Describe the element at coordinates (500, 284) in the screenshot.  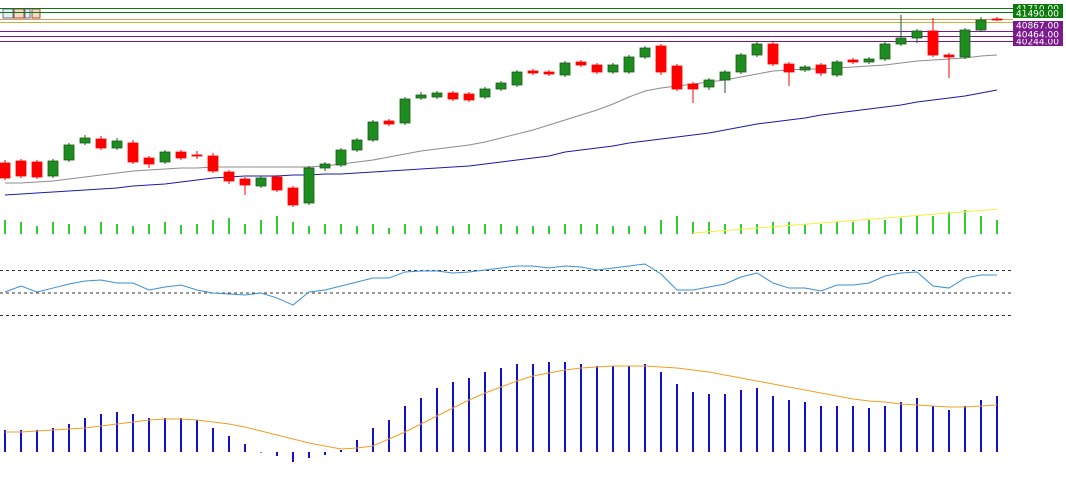
I see `indicator-line` at that location.